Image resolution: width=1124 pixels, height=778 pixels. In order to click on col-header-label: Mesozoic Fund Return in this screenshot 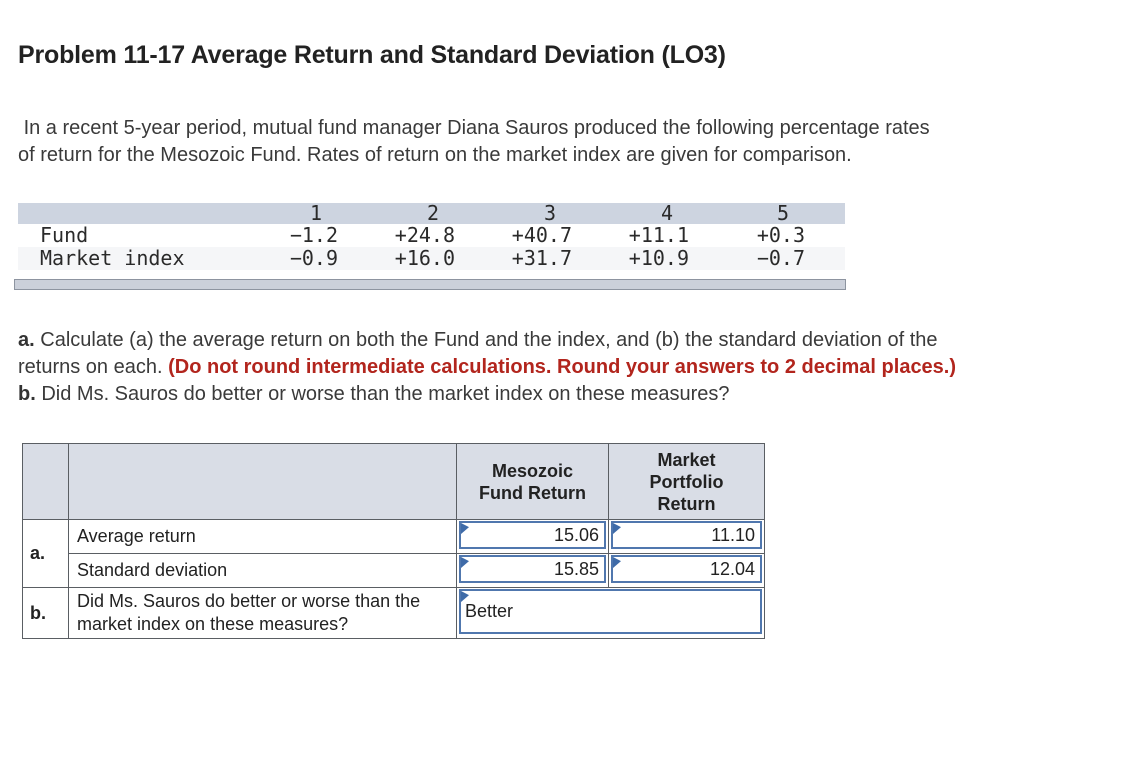, I will do `click(532, 481)`.